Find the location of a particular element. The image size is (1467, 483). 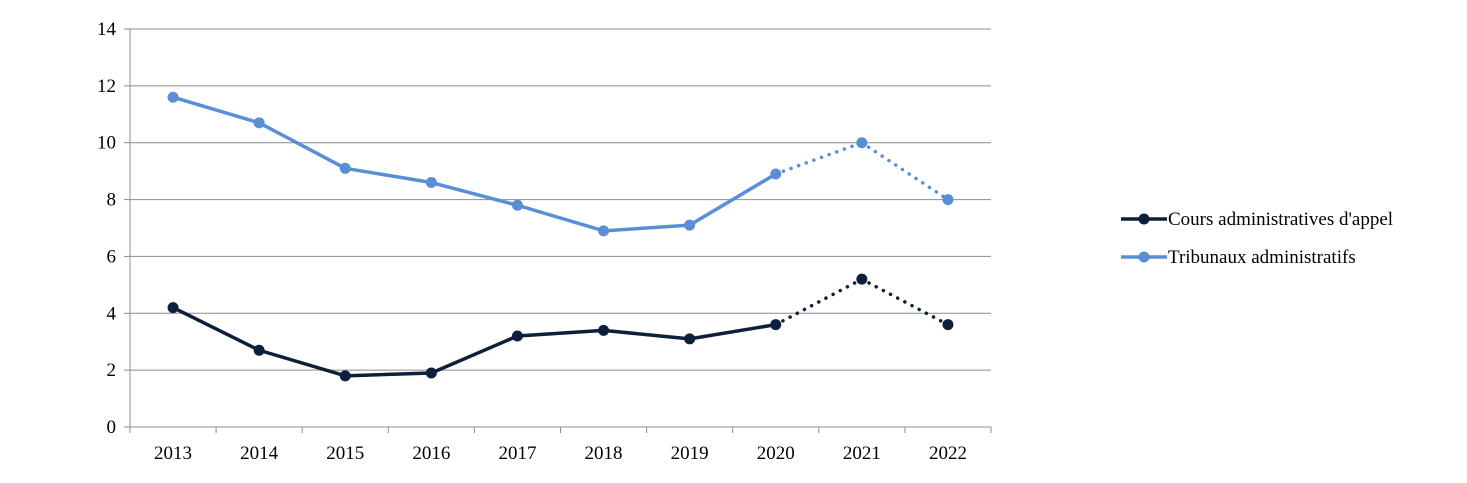

x-tick-label: 2020 is located at coordinates (776, 453).